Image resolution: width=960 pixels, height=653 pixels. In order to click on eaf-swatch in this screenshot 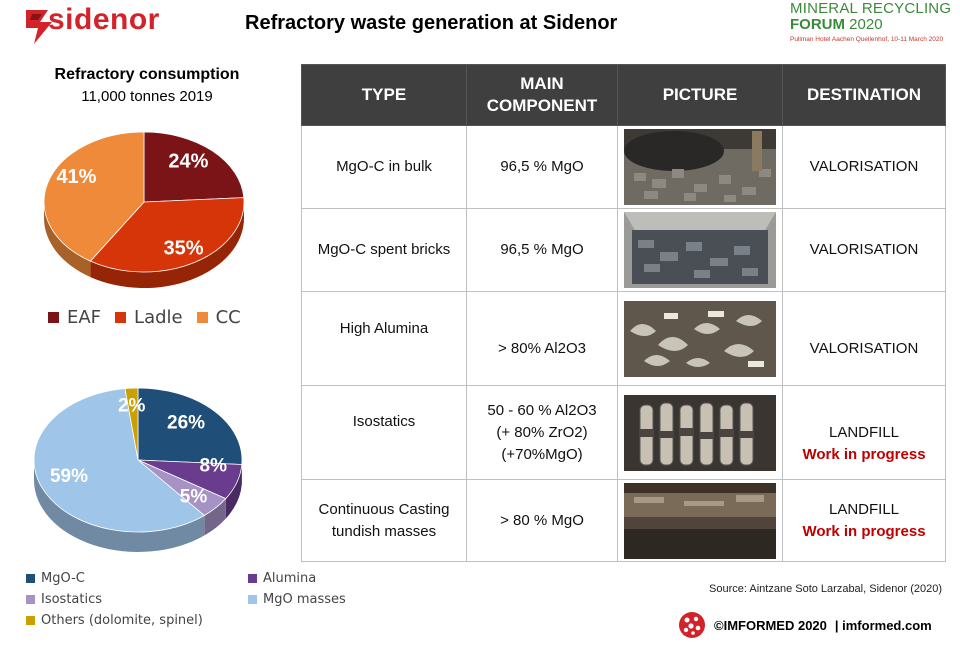, I will do `click(53, 317)`.